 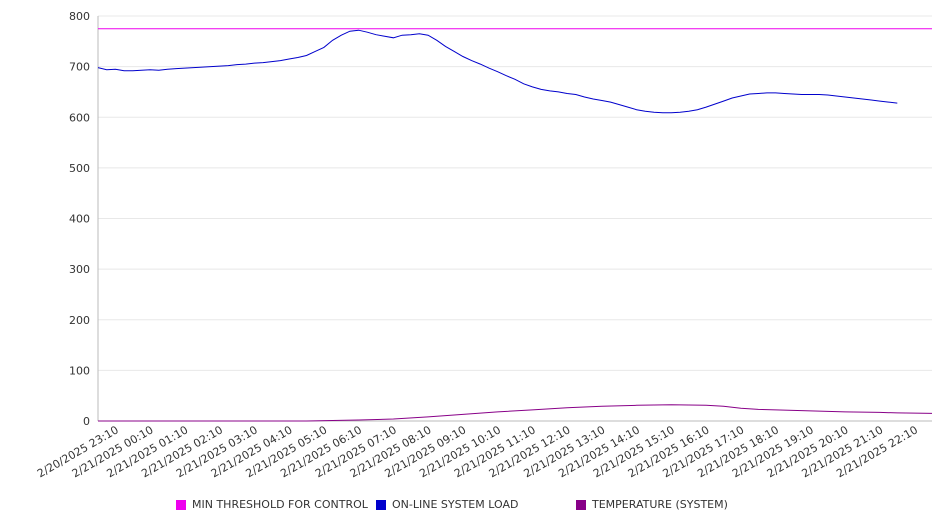 I want to click on y-tick-label: 100, so click(x=79, y=370).